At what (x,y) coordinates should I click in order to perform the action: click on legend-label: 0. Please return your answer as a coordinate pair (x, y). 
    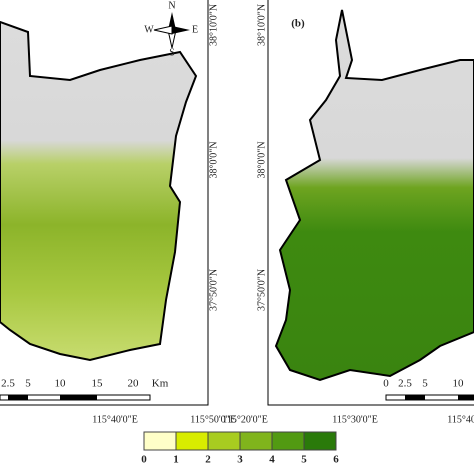
    Looking at the image, I should click on (144, 460).